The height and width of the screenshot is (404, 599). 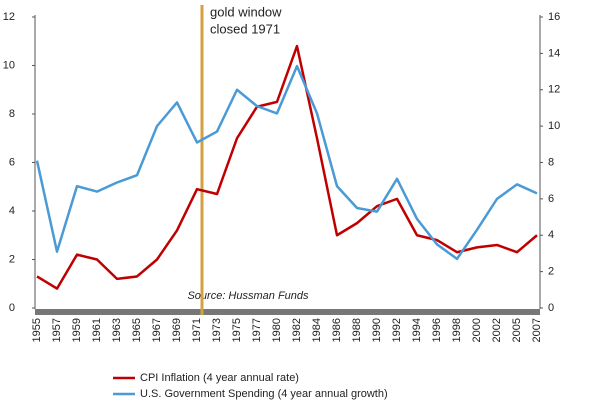 What do you see at coordinates (554, 90) in the screenshot?
I see `y2-tick-label: 12` at bounding box center [554, 90].